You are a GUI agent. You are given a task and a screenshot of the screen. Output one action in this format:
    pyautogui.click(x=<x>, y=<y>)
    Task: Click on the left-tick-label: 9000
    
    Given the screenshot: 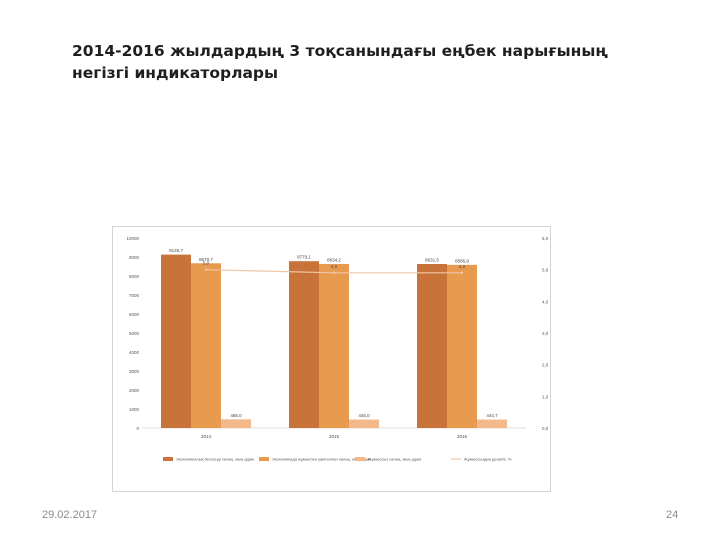 What is the action you would take?
    pyautogui.click(x=134, y=257)
    